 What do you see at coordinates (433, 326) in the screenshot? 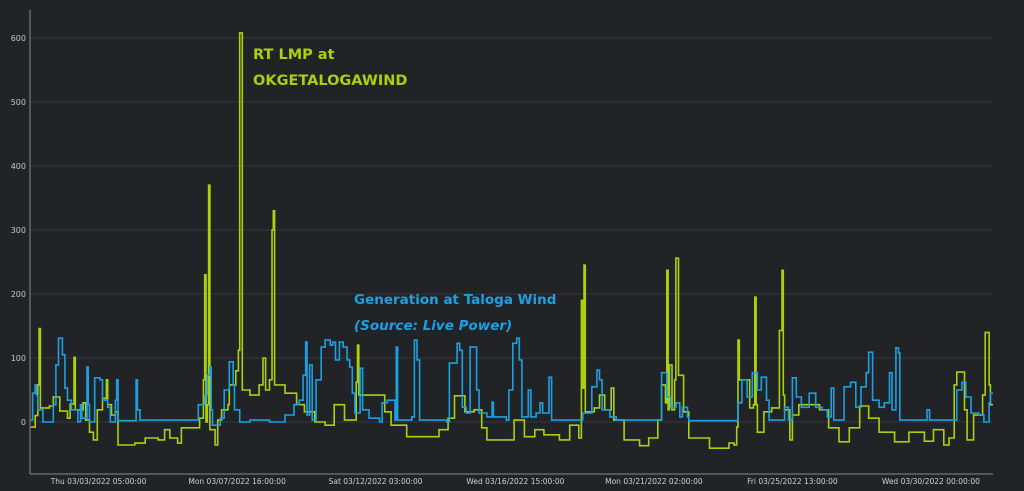
I see `generation-annotation-source: (Source: Live Power)` at bounding box center [433, 326].